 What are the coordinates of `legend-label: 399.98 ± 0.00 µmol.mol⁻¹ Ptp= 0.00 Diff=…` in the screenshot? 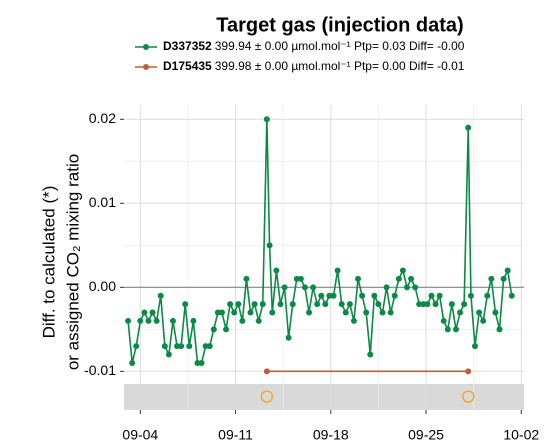 It's located at (340, 66).